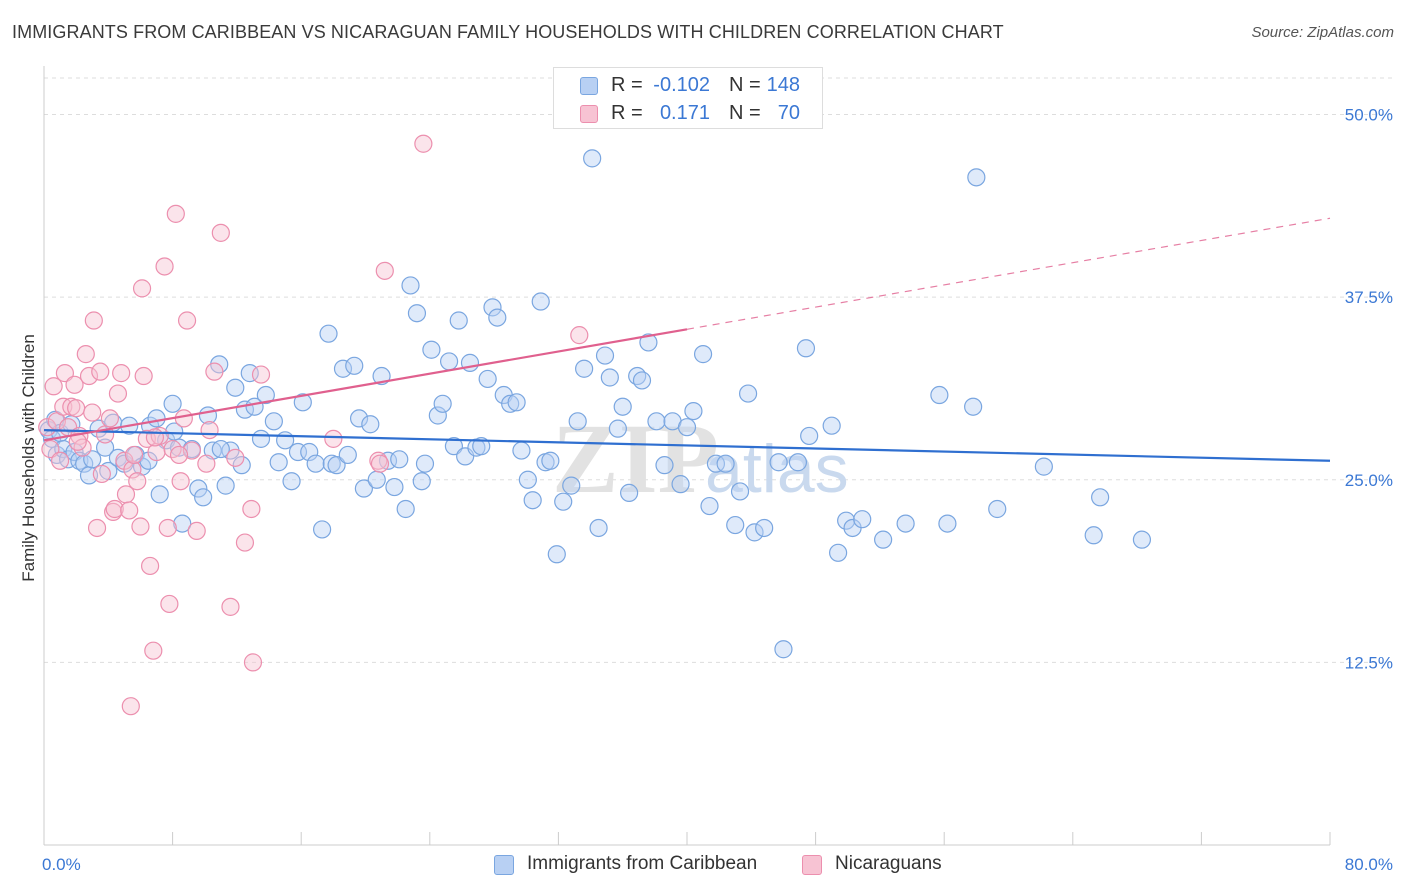  I want to click on nicaraguan-trend-line, so click(365, 385).